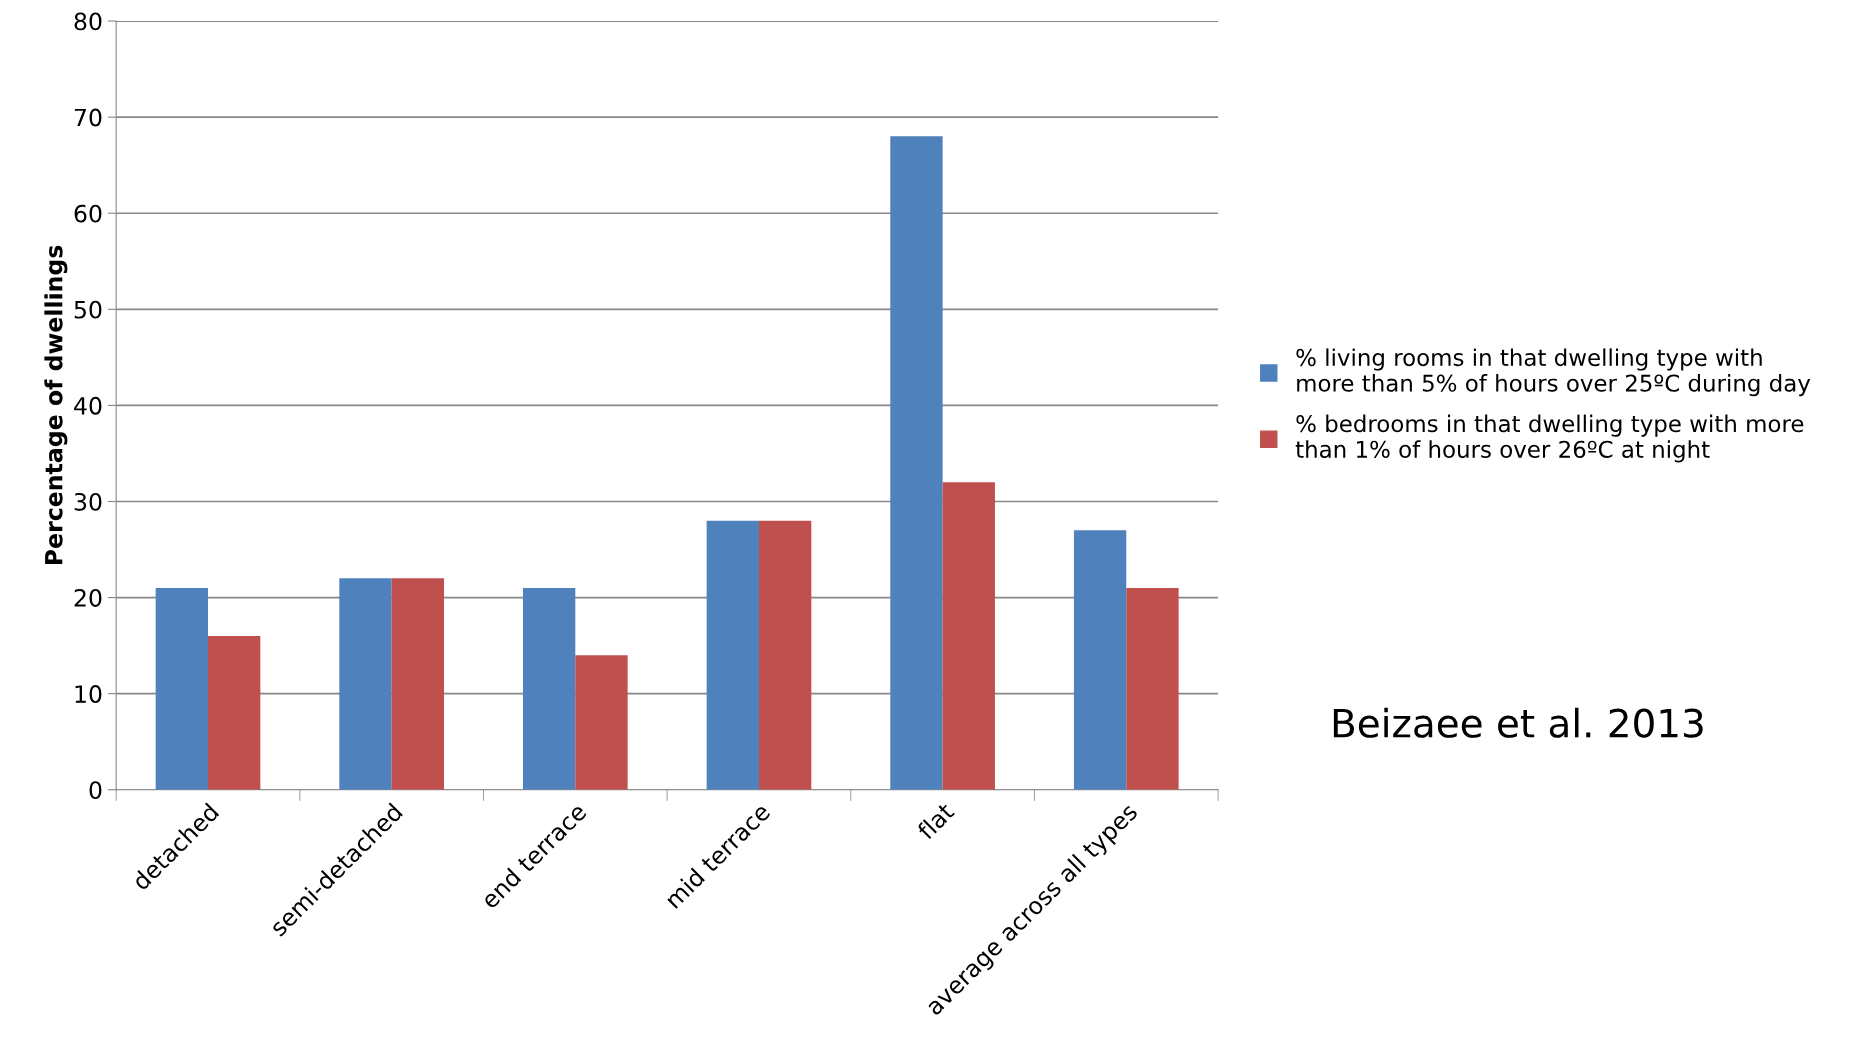  I want to click on y-tick-label: 80, so click(88, 21).